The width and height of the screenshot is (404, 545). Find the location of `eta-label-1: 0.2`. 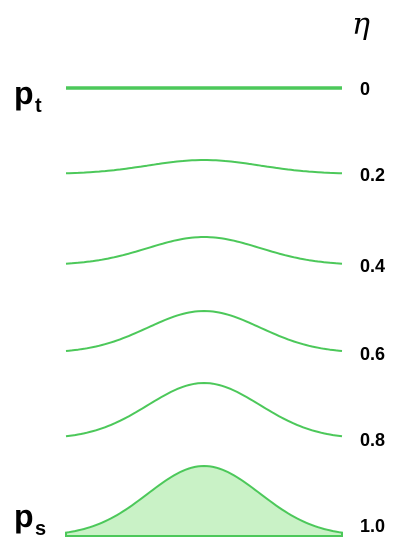

eta-label-1: 0.2 is located at coordinates (372, 175).